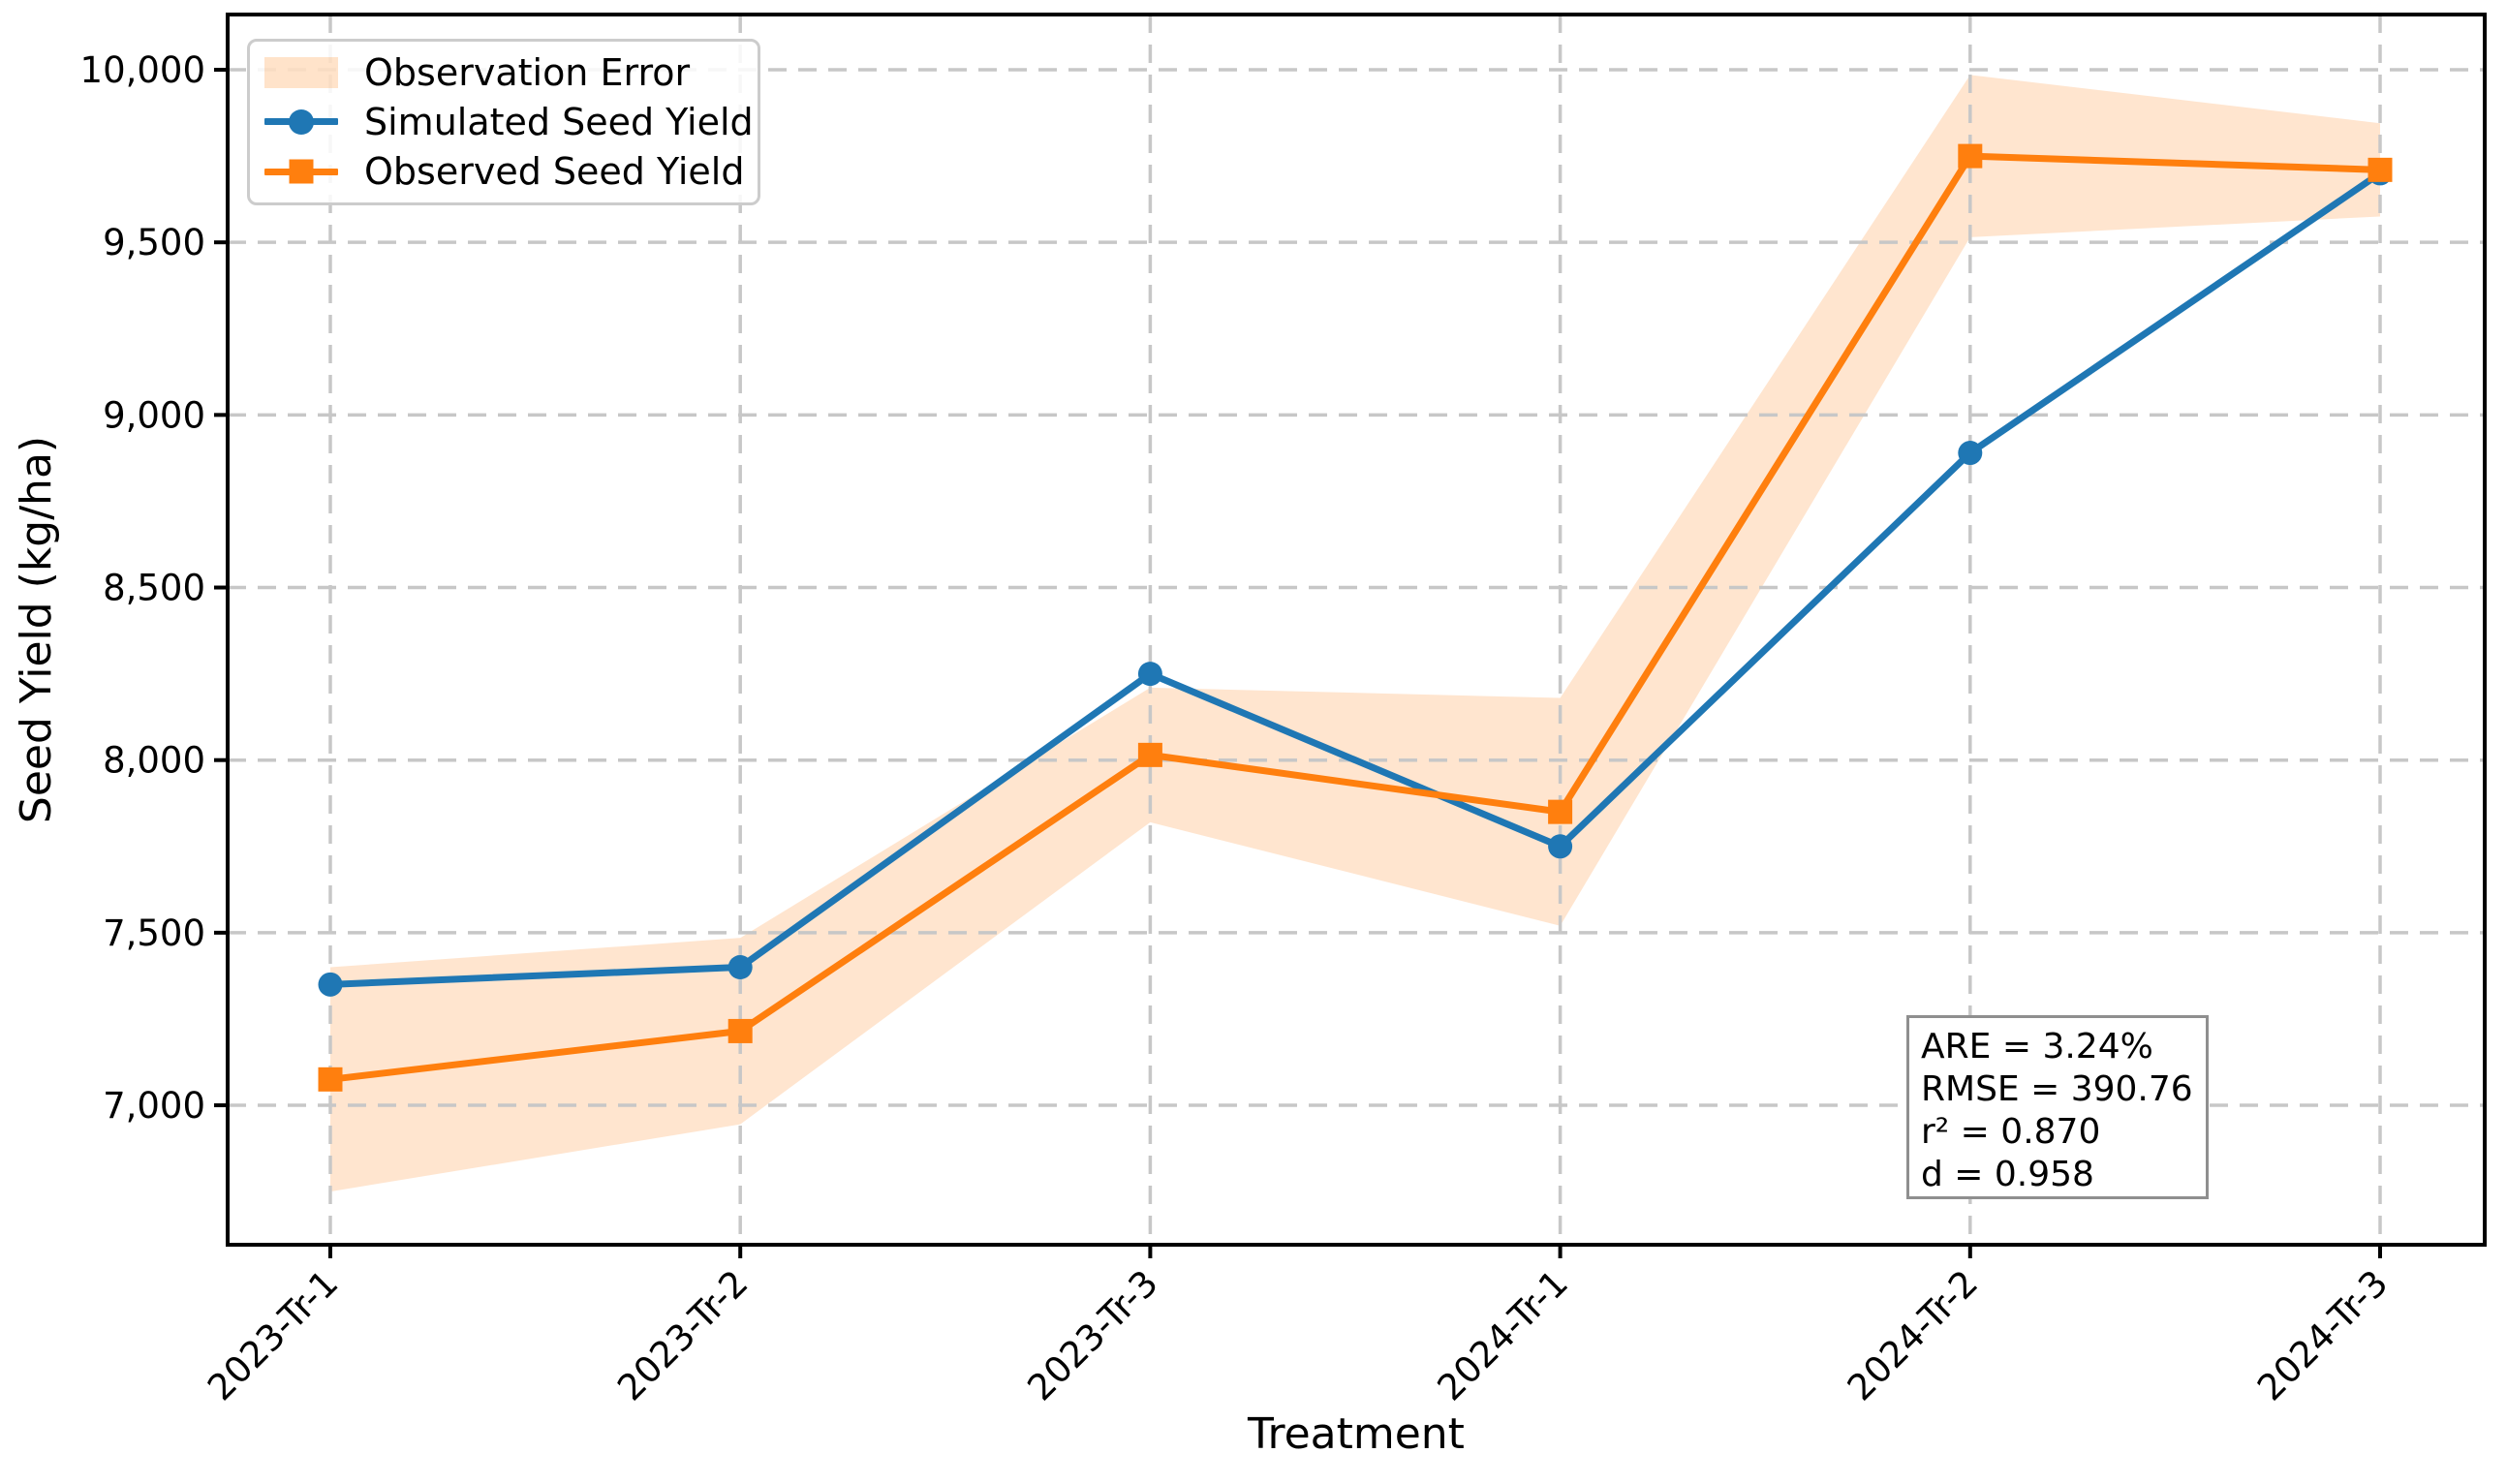 This screenshot has width=2507, height=1484. I want to click on x-tick-label: 2023-Tr-1, so click(273, 1335).